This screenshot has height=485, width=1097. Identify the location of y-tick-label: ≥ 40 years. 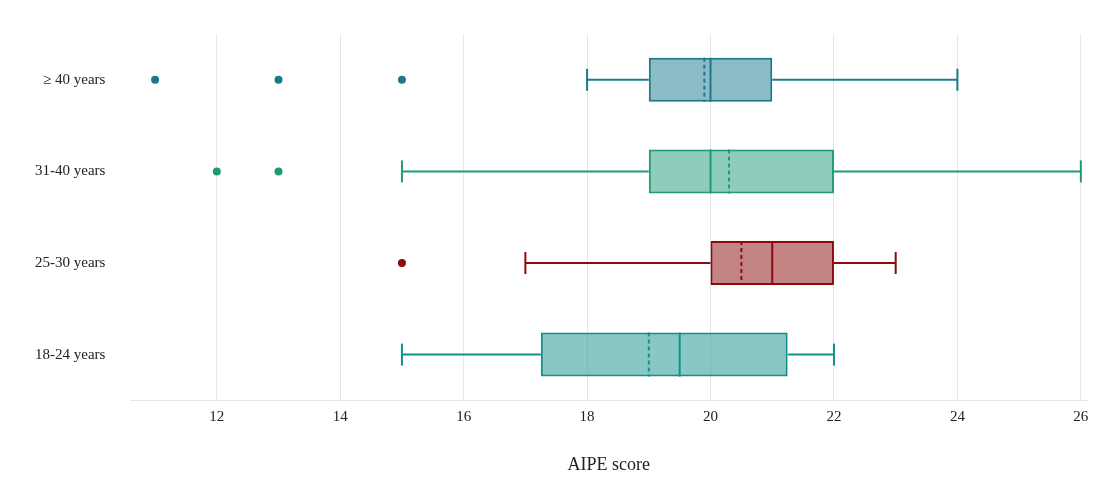
(74, 78).